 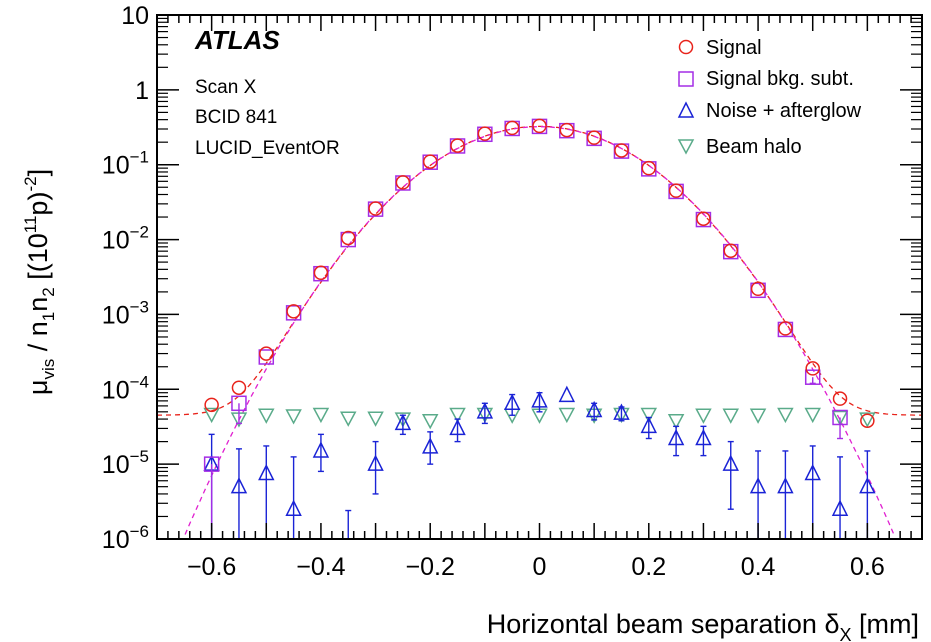 I want to click on x-tick-label: 0.2, so click(x=648, y=567).